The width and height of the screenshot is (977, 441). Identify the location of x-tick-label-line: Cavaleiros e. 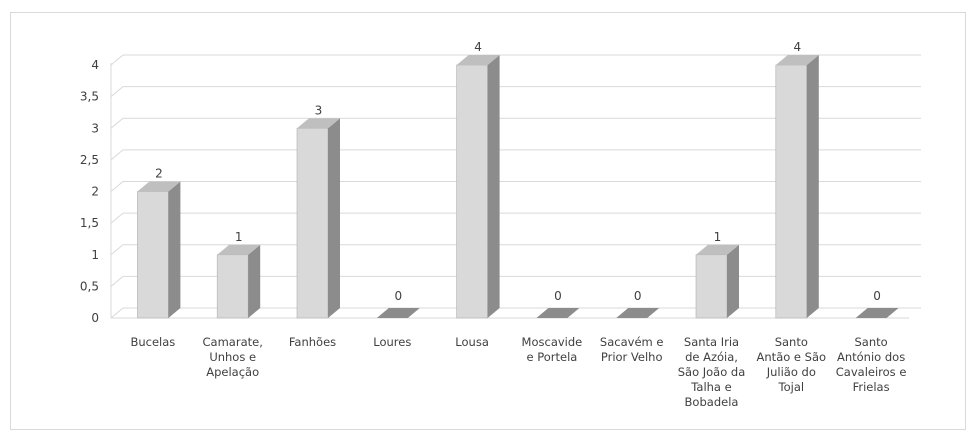
(871, 372).